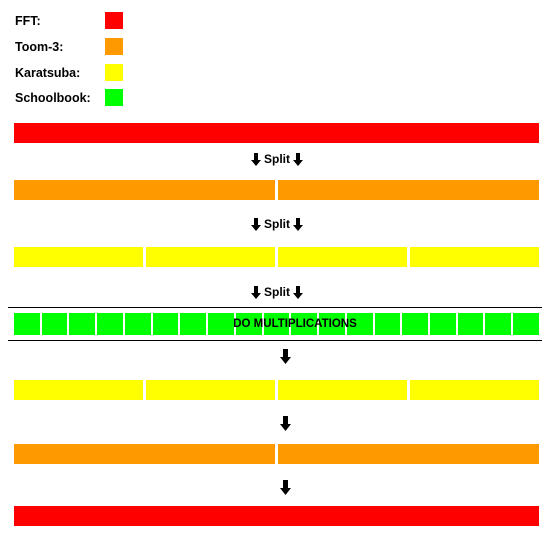 The image size is (554, 546). Describe the element at coordinates (28, 21) in the screenshot. I see `legend-label-fft: FFT:` at that location.